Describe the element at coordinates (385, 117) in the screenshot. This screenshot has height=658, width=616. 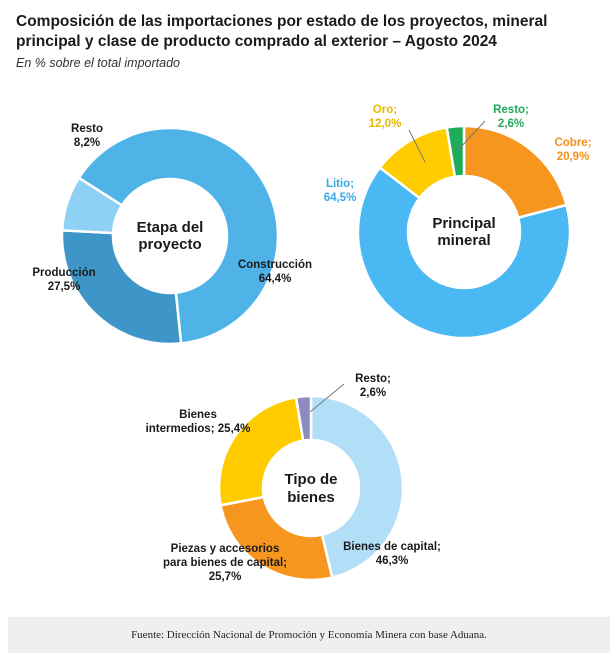
I see `label-oro: Oro; 12,0%` at that location.